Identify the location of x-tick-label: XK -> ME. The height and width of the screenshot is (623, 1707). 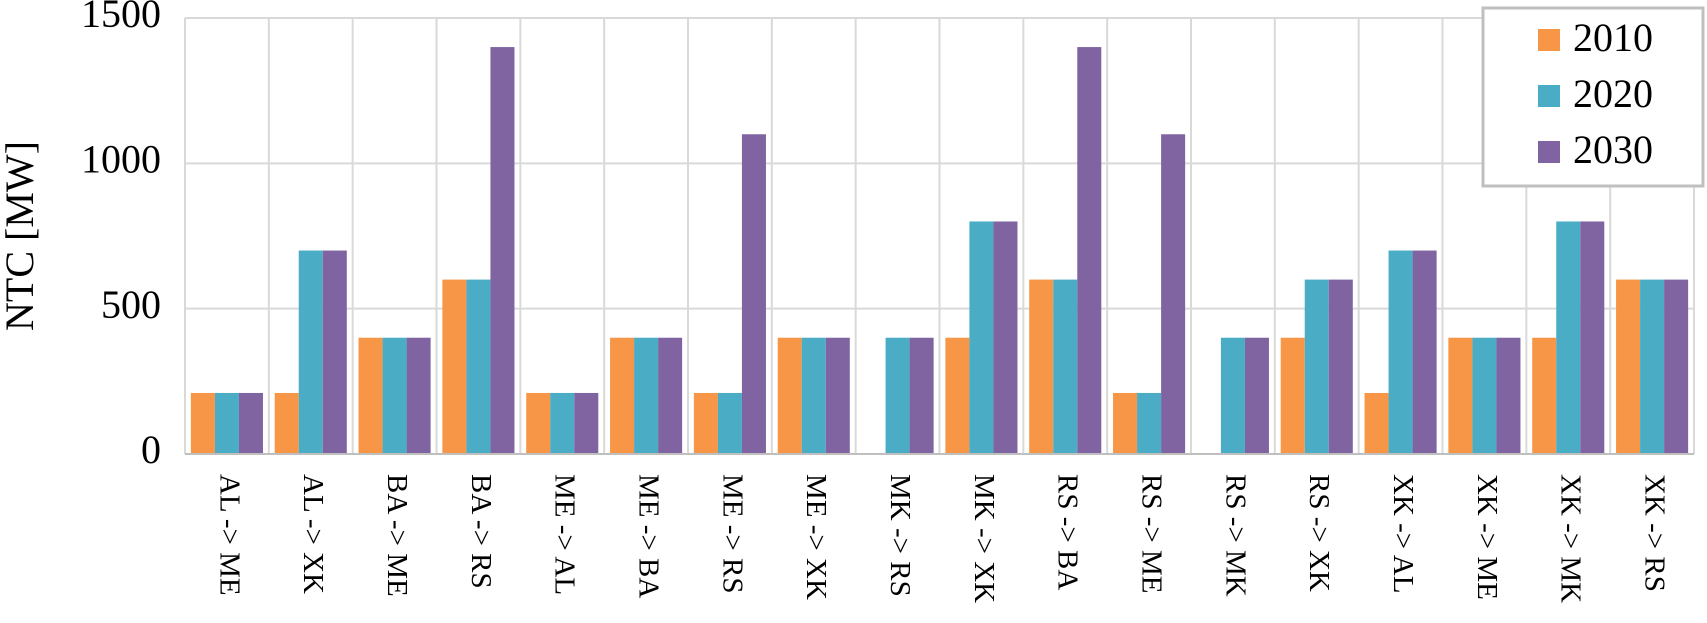
(1487, 537).